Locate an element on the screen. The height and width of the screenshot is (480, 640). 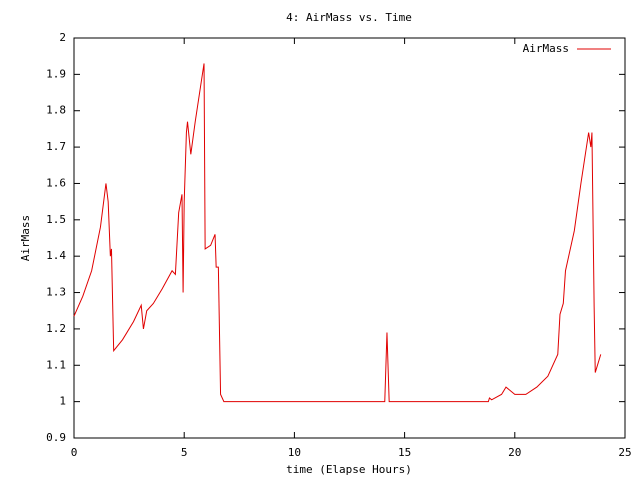
chart-title: 4: AirMass vs. Time is located at coordinates (349, 17).